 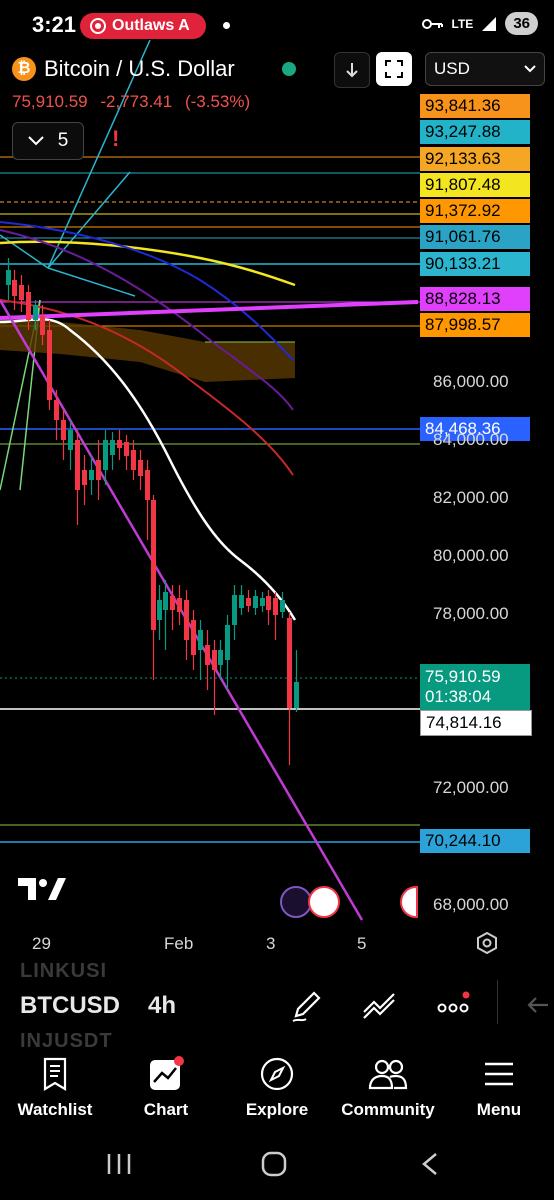 What do you see at coordinates (324, 902) in the screenshot?
I see `us-flag-avatar-icon` at bounding box center [324, 902].